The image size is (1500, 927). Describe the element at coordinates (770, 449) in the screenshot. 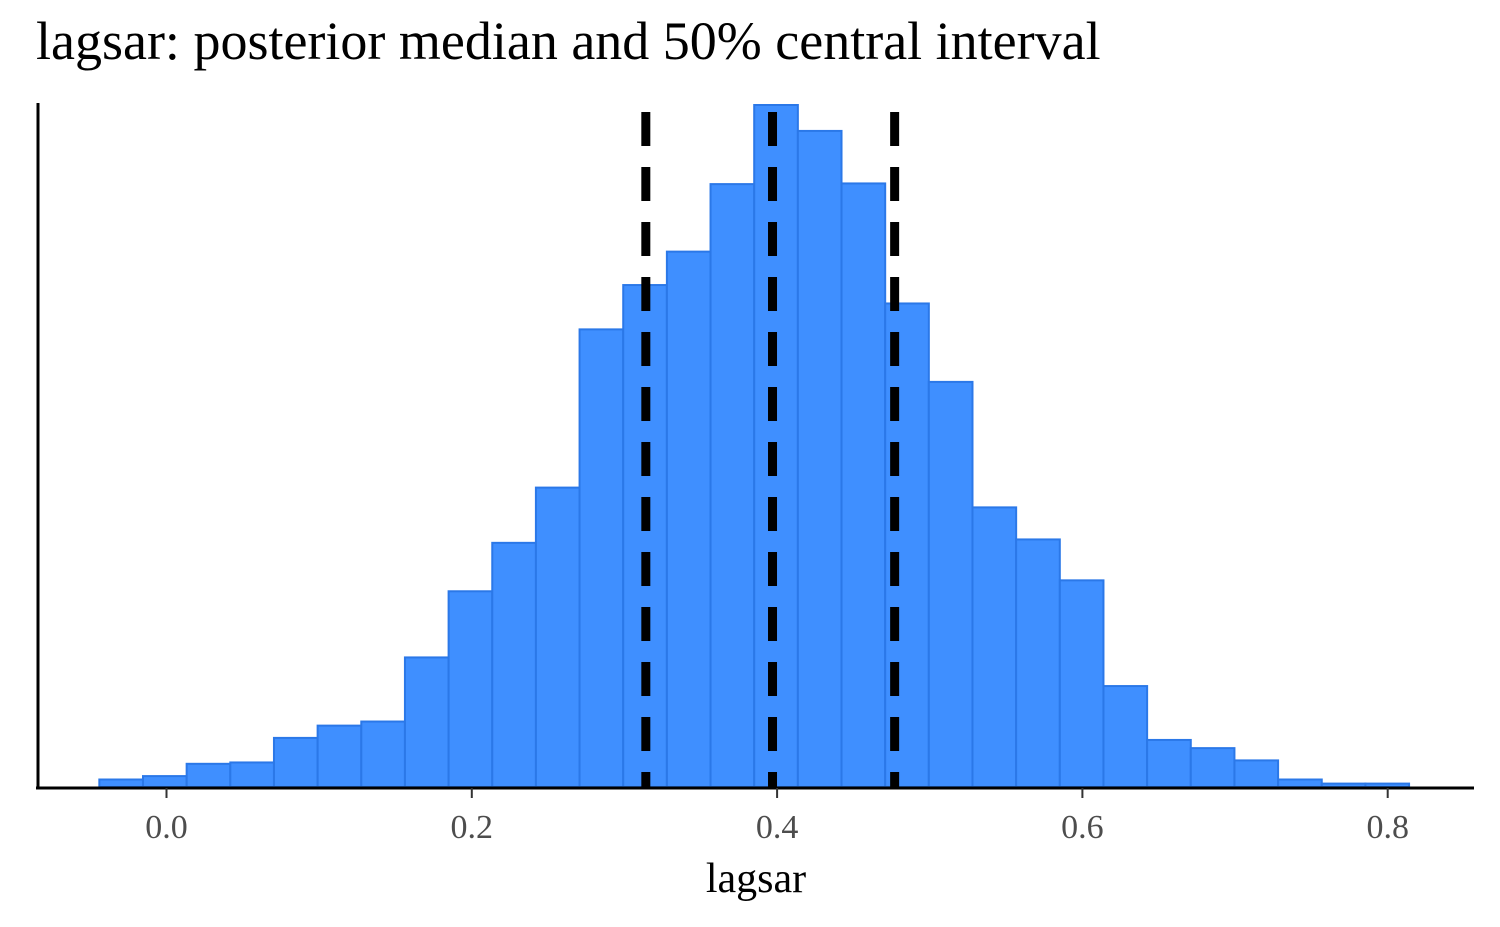

I see `reference-lines-layer` at that location.